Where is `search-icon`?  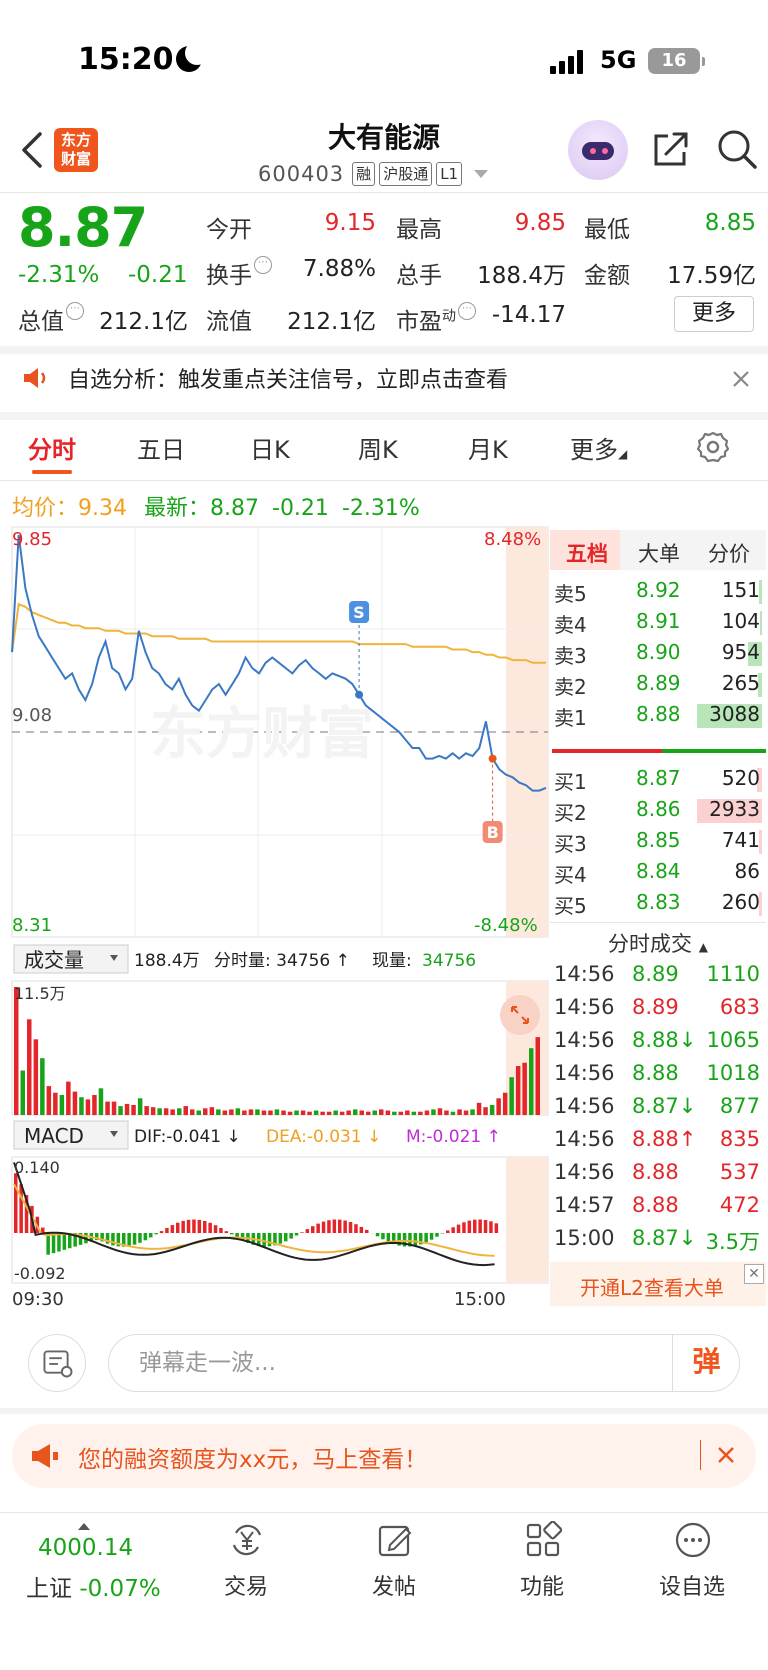 search-icon is located at coordinates (737, 149).